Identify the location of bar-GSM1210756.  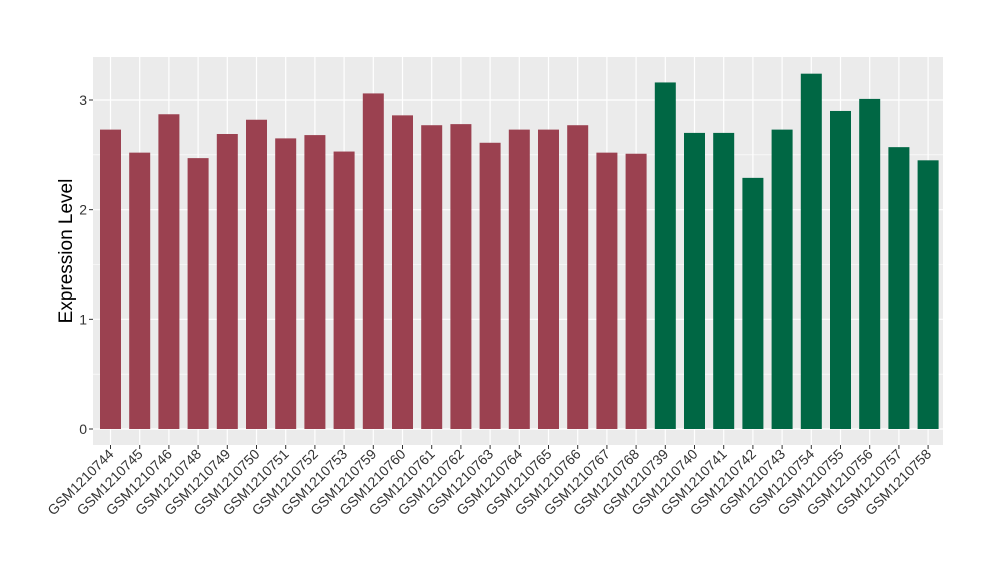
(870, 264).